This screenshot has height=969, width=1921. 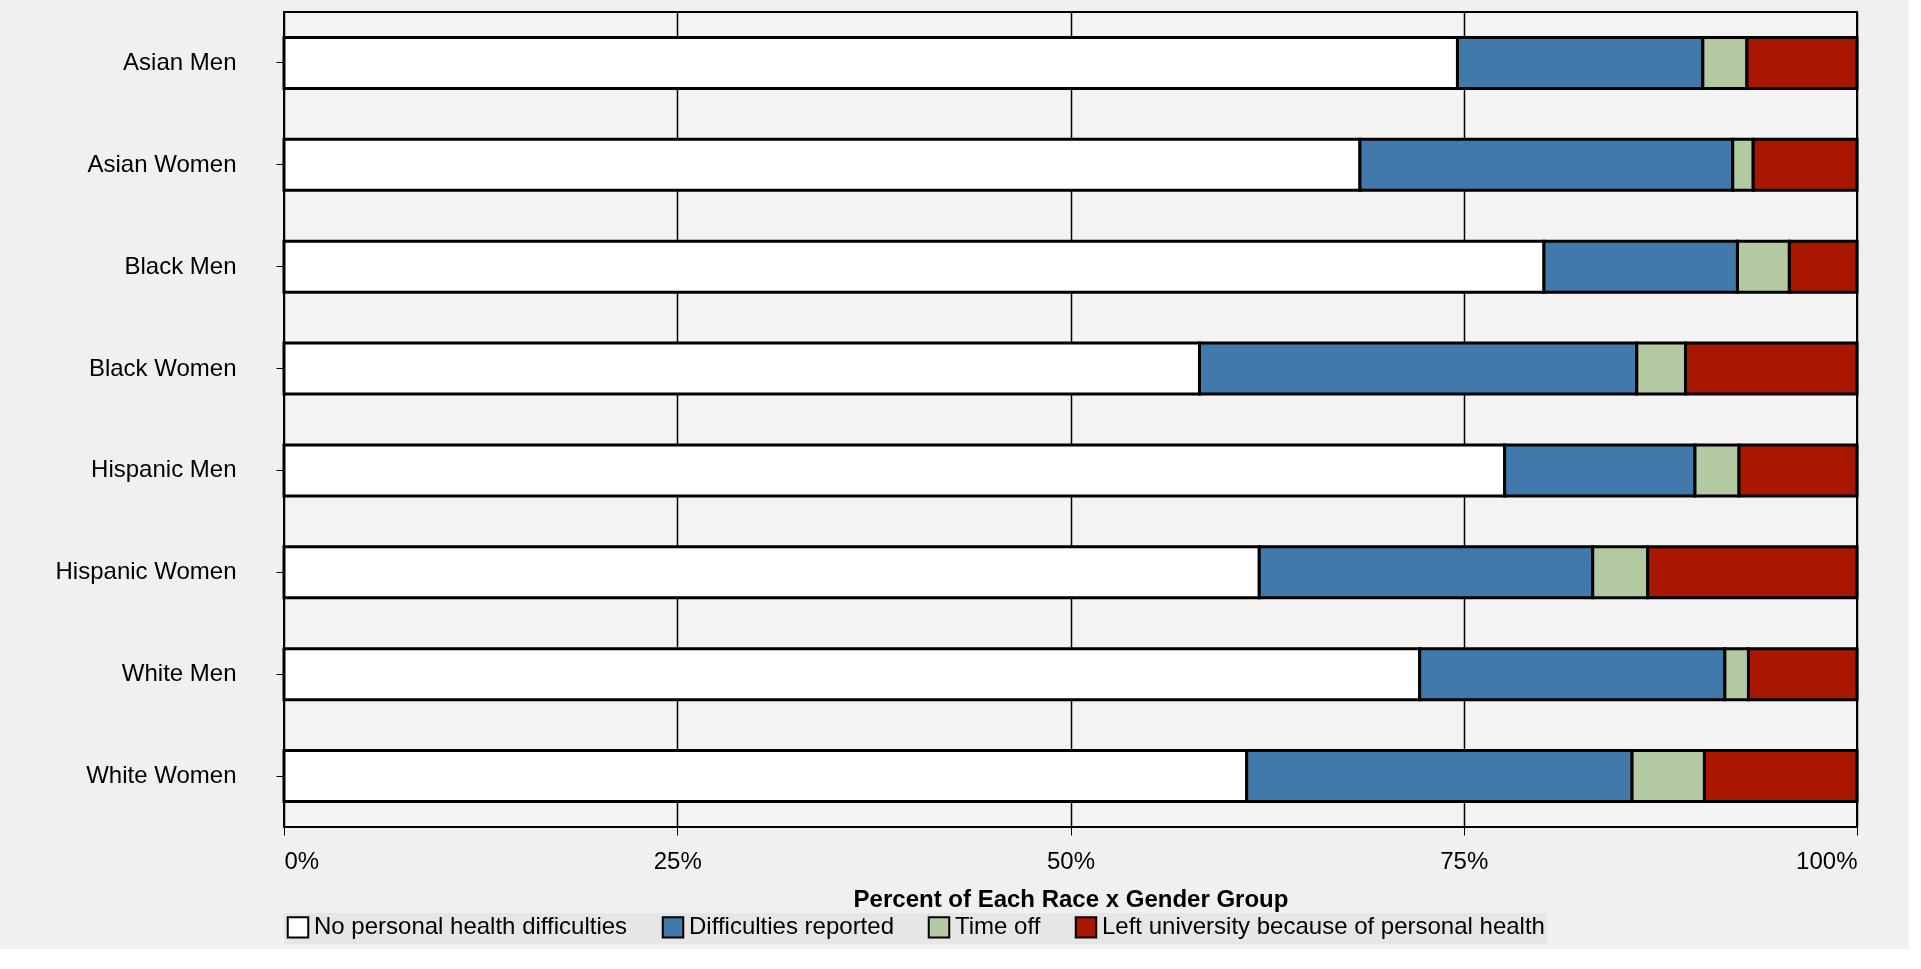 What do you see at coordinates (791, 926) in the screenshot?
I see `legend-label: Difficulties reported` at bounding box center [791, 926].